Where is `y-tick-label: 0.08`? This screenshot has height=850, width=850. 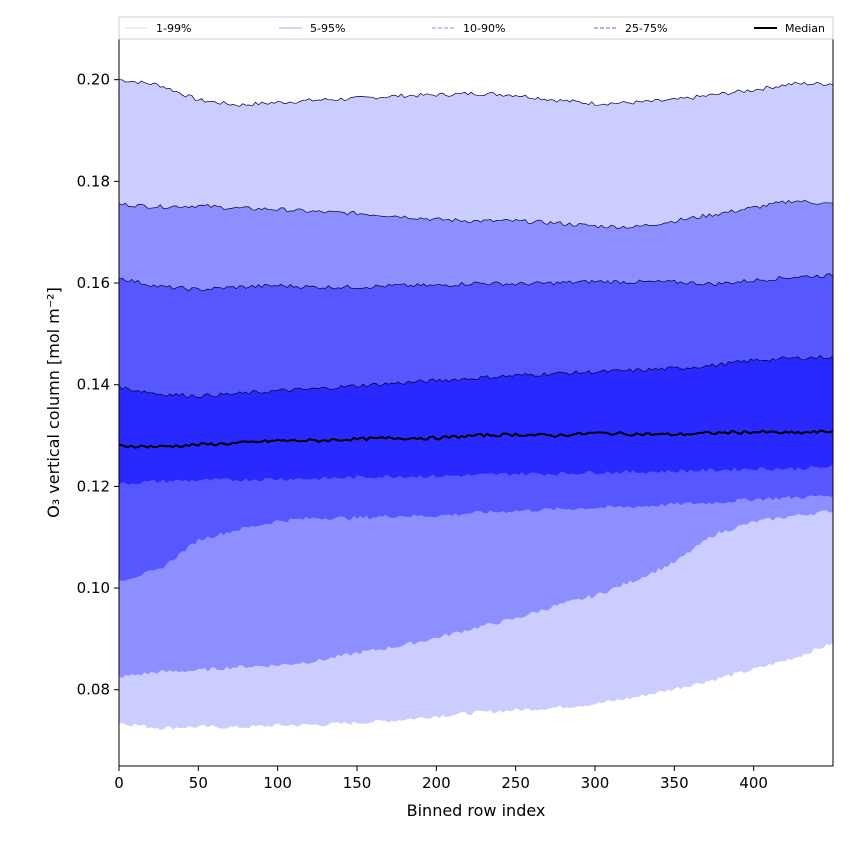 y-tick-label: 0.08 is located at coordinates (93, 690).